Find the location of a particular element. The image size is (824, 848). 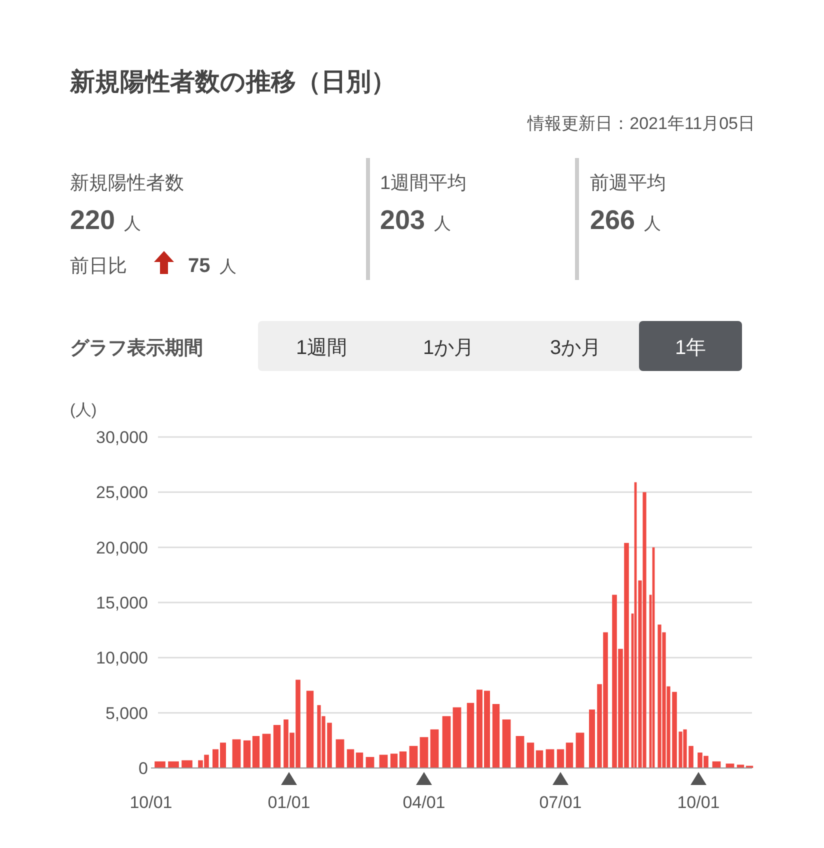

y-tick-label: 0 is located at coordinates (143, 768).